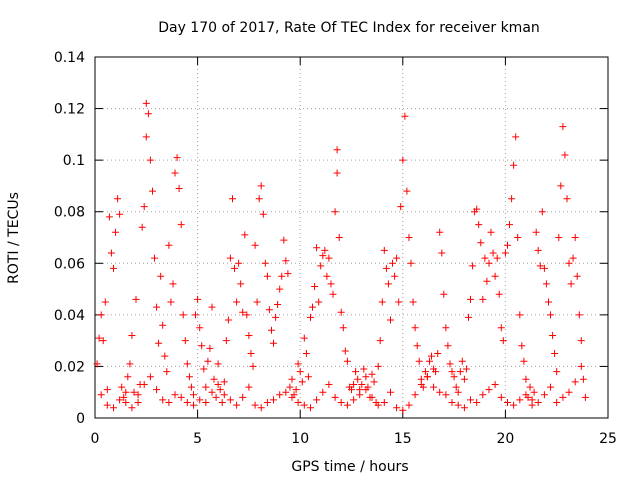 The image size is (640, 485). What do you see at coordinates (69, 213) in the screenshot?
I see `y-tick-label: 0.08` at bounding box center [69, 213].